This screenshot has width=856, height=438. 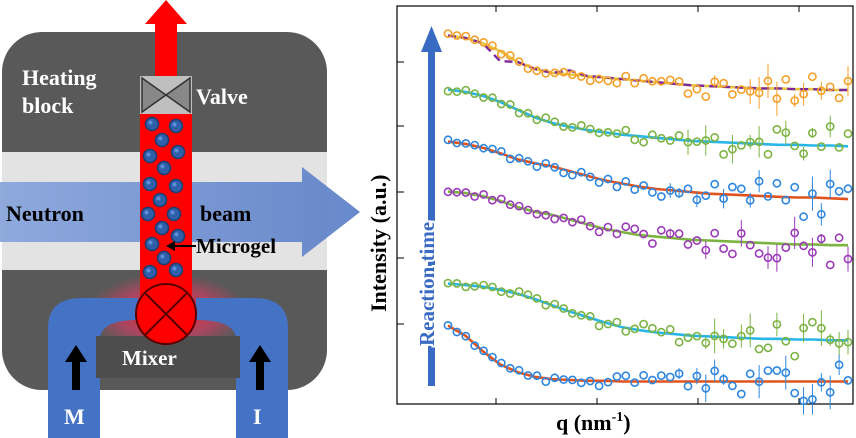 What do you see at coordinates (222, 96) in the screenshot?
I see `valve-label: Valve` at bounding box center [222, 96].